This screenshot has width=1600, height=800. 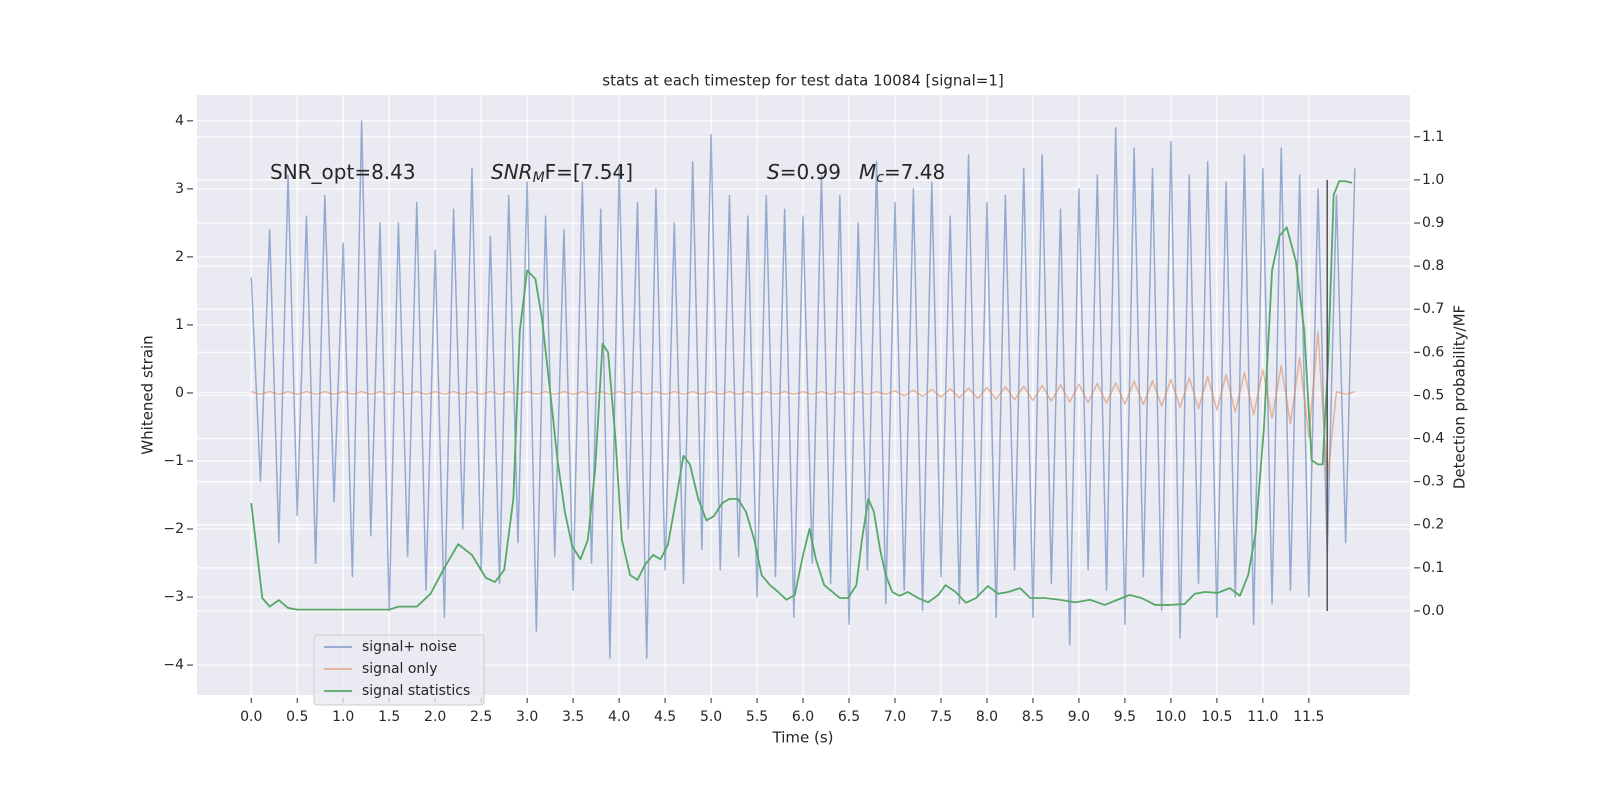 I want to click on y-tick-label: −4, so click(x=173, y=665).